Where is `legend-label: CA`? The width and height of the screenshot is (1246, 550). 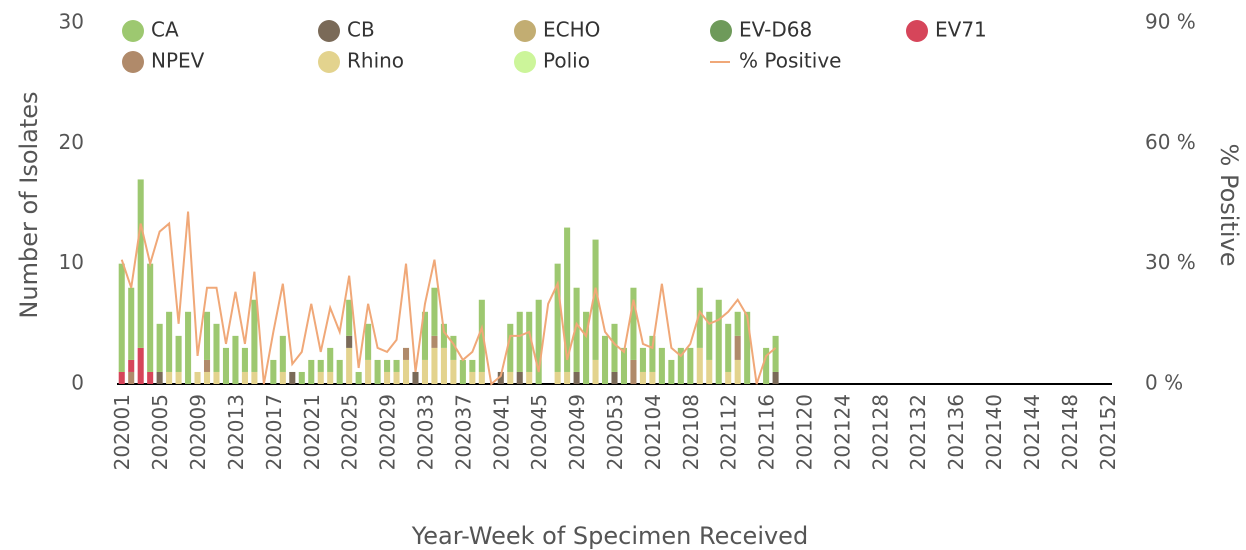
legend-label: CA is located at coordinates (165, 30).